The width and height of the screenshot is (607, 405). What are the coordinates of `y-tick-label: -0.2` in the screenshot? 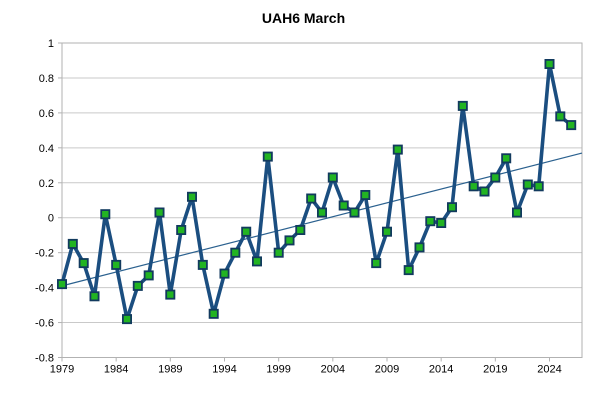 It's located at (44, 254).